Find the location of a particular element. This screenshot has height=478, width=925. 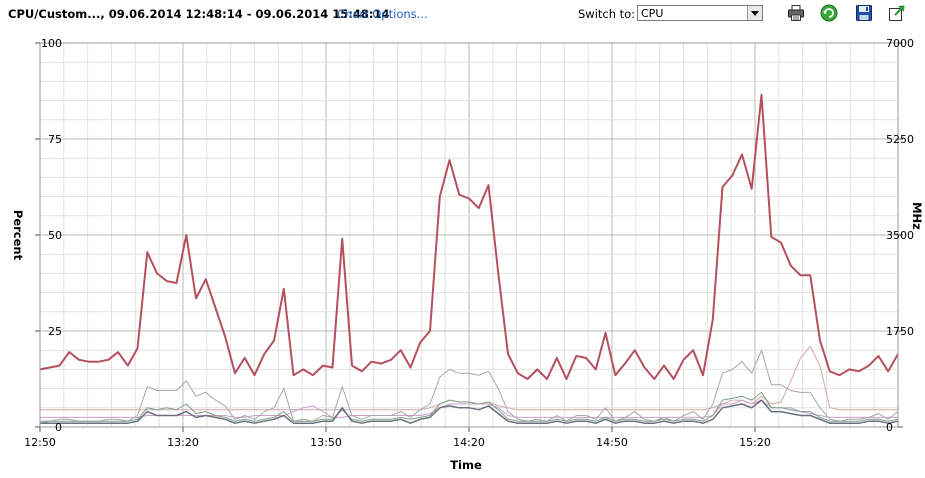

switch-to-label: Switch to: is located at coordinates (607, 14).